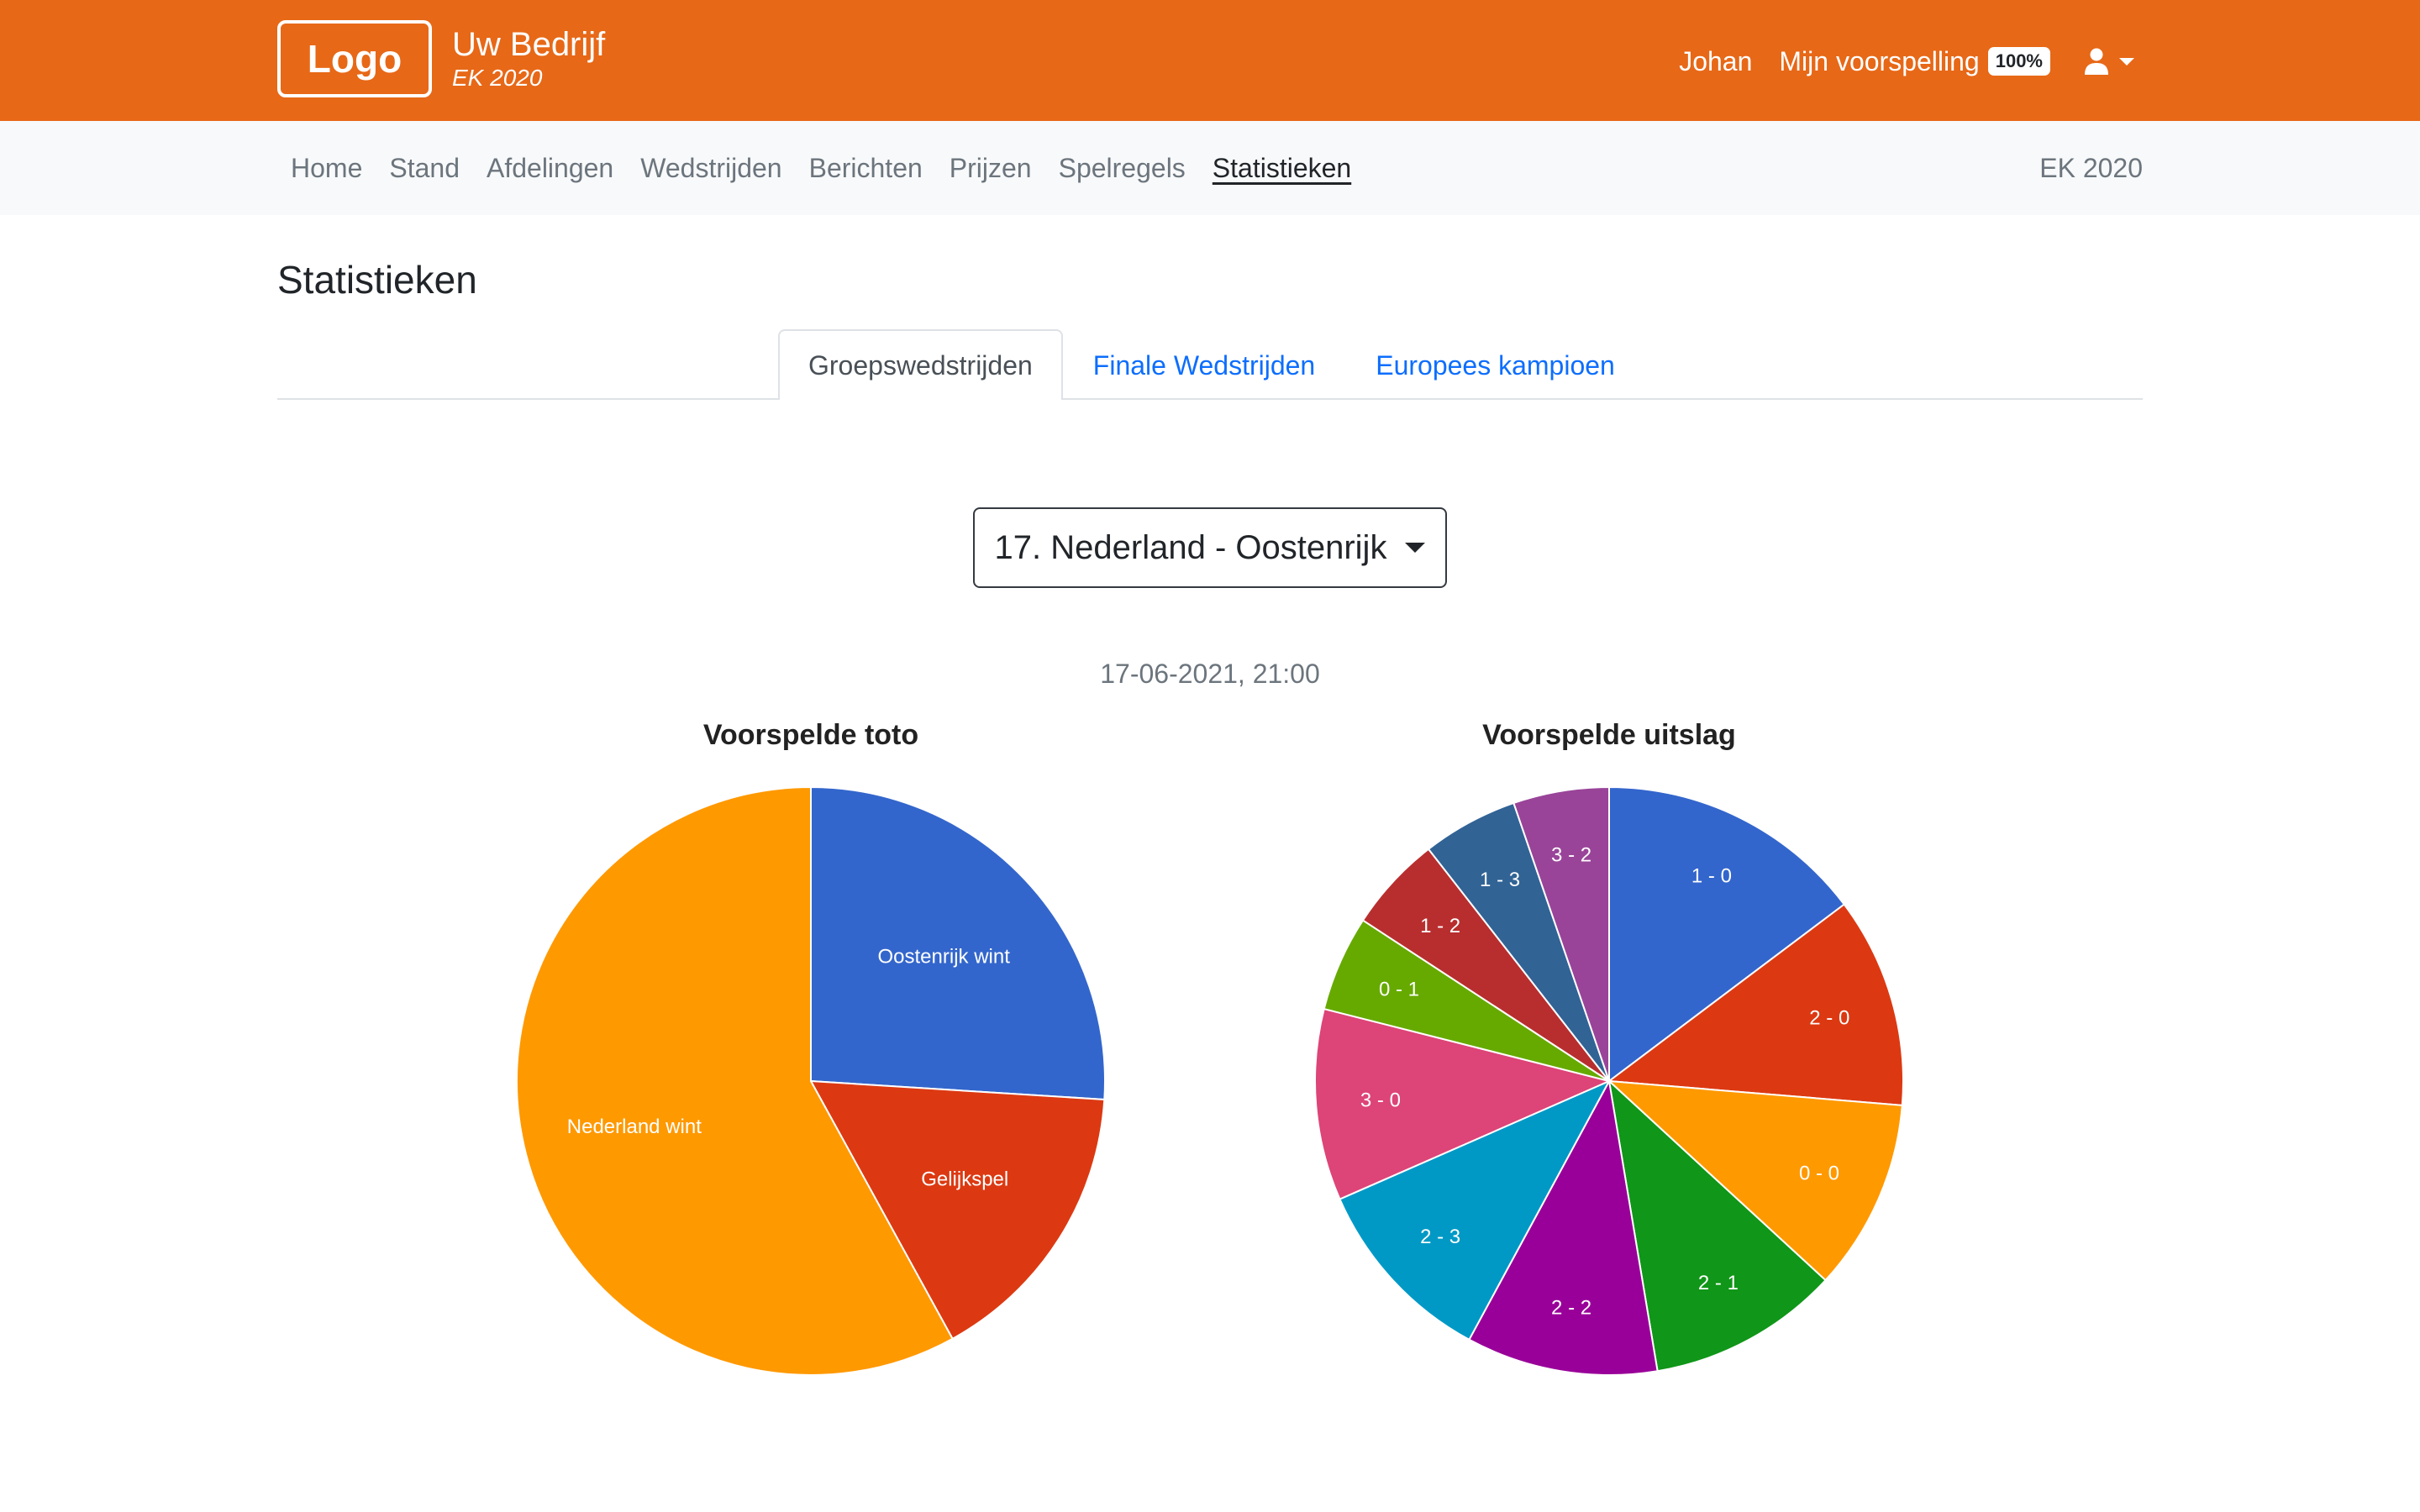 The width and height of the screenshot is (2420, 1512). What do you see at coordinates (2109, 61) in the screenshot?
I see `user-menu-dropdown` at bounding box center [2109, 61].